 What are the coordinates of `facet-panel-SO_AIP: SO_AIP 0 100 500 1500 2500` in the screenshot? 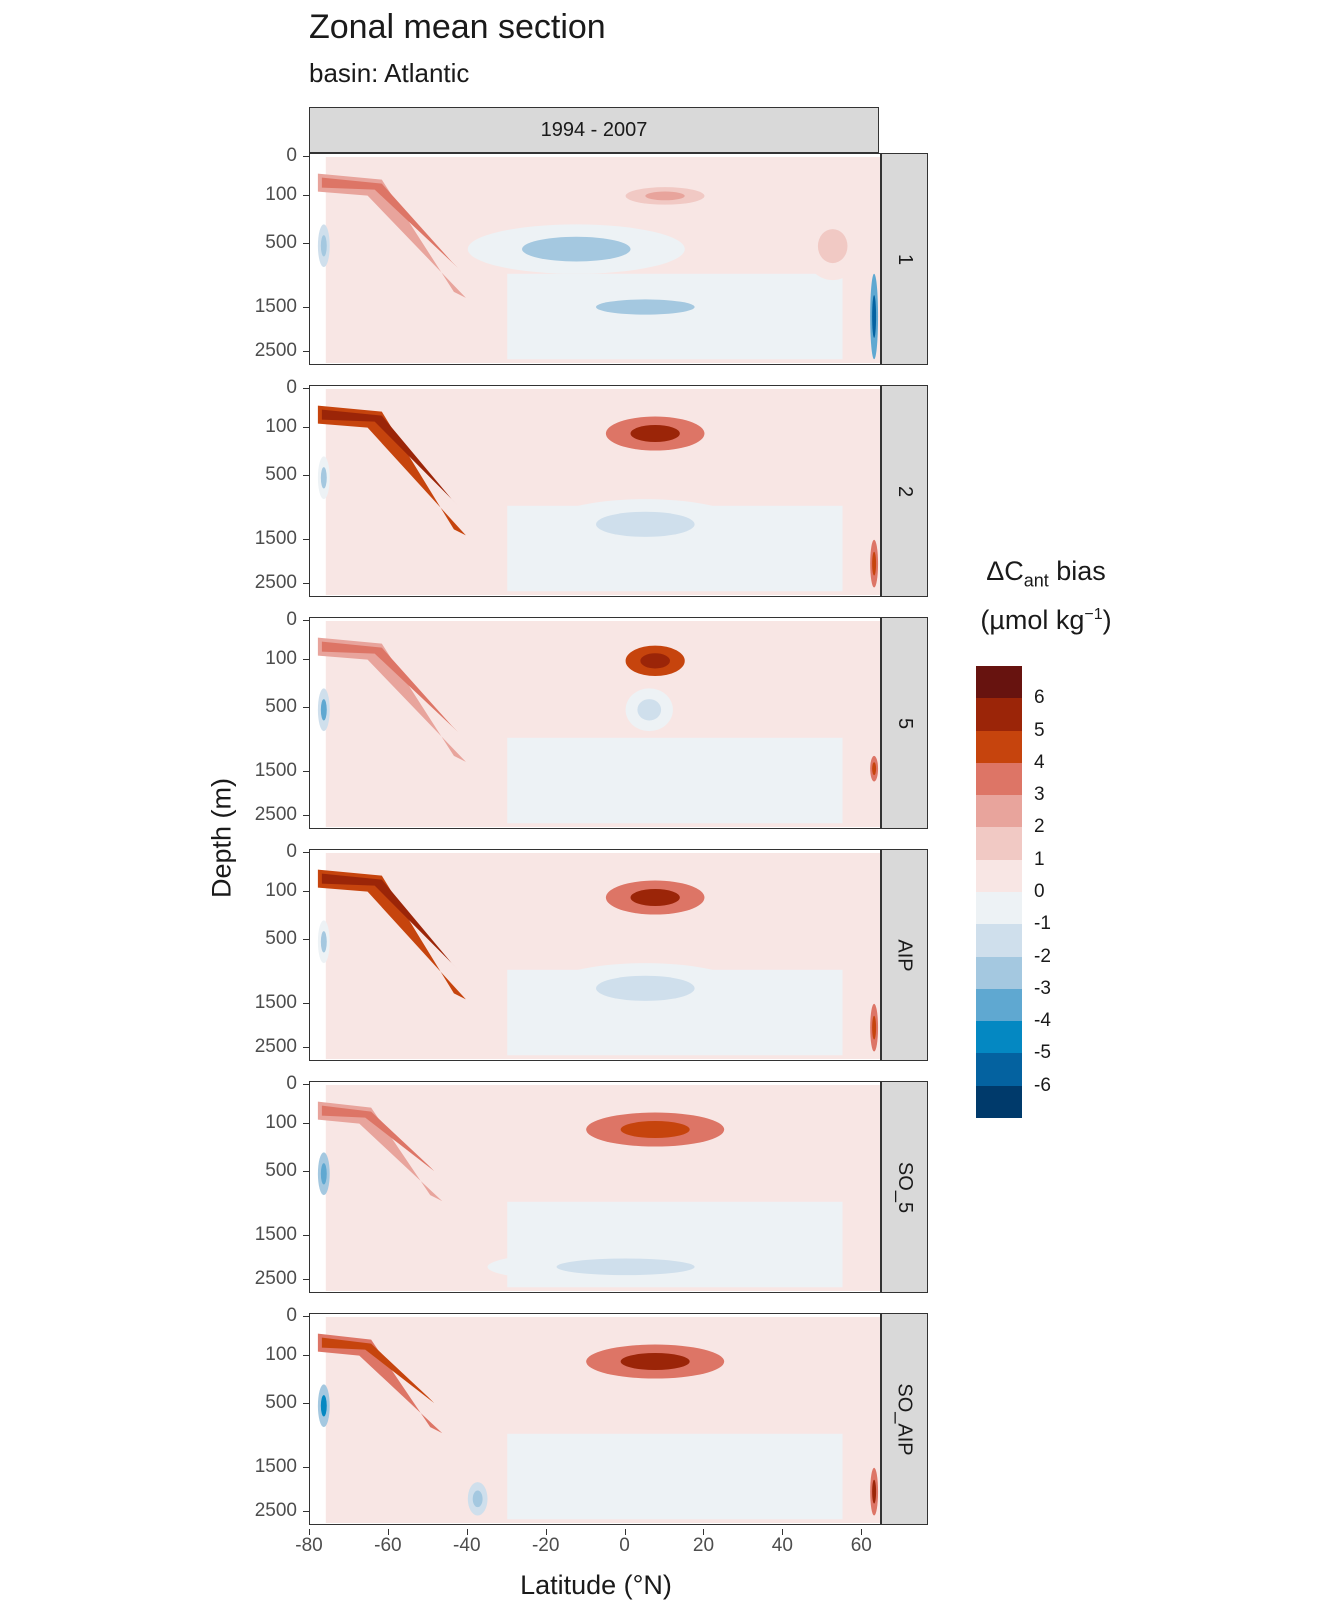 It's located at (591, 1415).